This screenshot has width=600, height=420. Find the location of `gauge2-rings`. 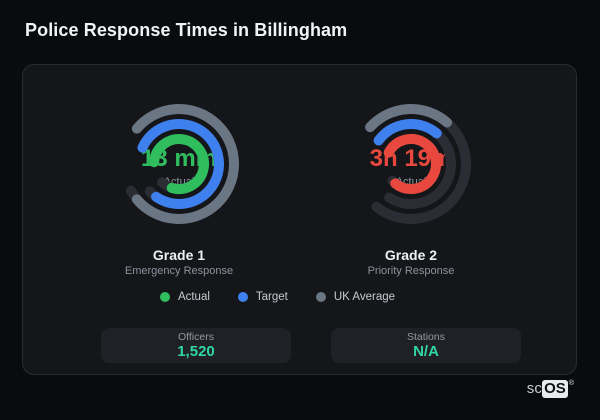

gauge2-rings is located at coordinates (418, 164).